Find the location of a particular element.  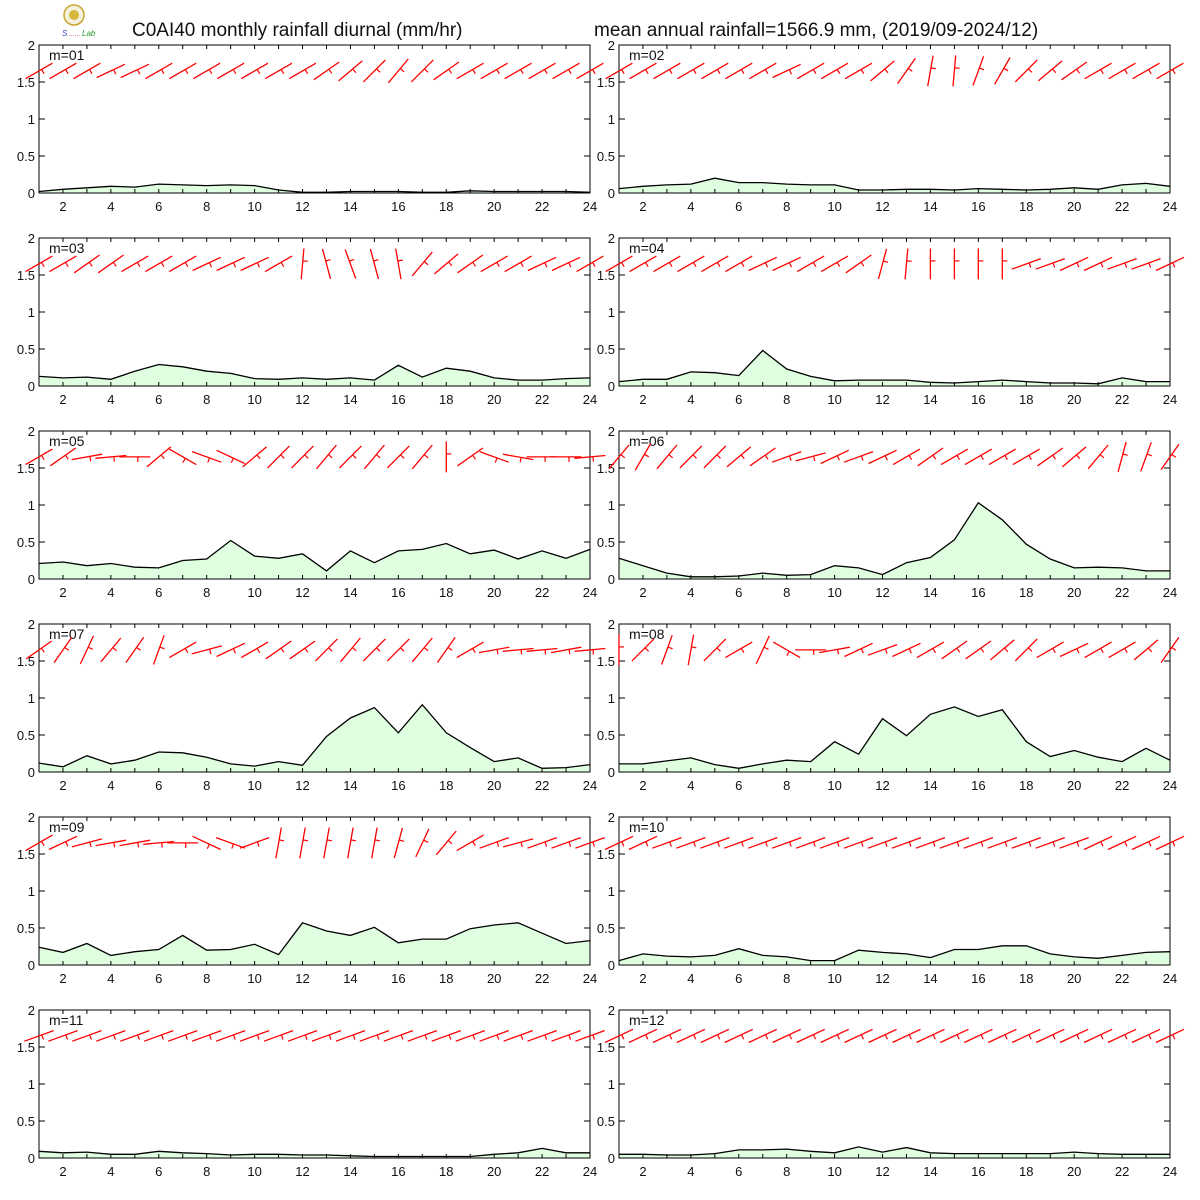

x-tick-label: 12 is located at coordinates (302, 206).